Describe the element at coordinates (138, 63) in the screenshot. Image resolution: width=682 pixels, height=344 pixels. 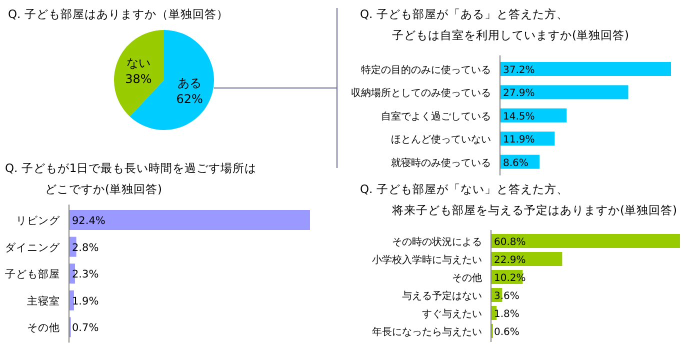
I see `slice-label: ない` at that location.